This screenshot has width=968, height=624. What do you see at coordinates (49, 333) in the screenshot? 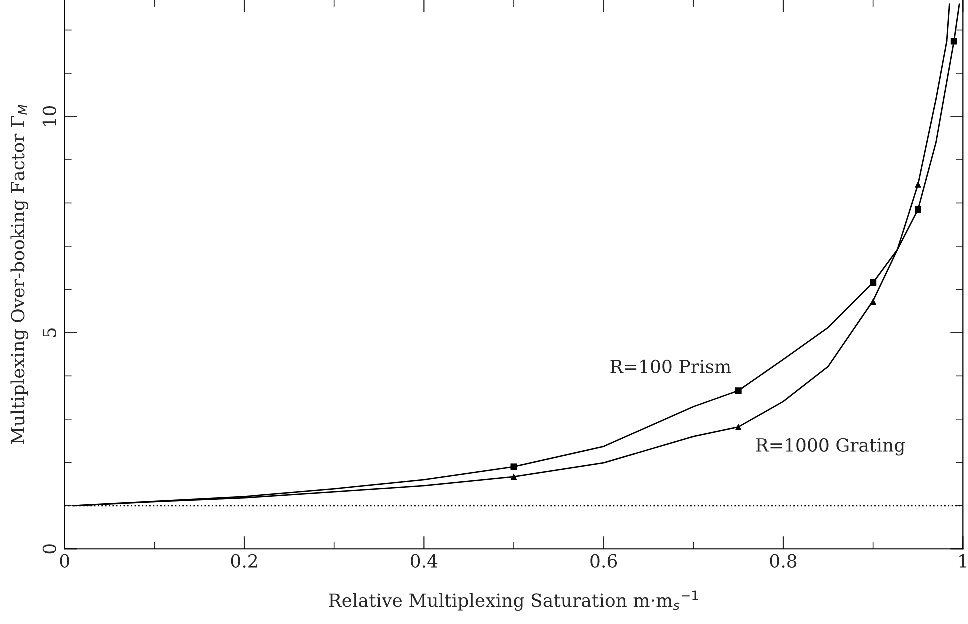
I see `y-tick-label: 5` at bounding box center [49, 333].